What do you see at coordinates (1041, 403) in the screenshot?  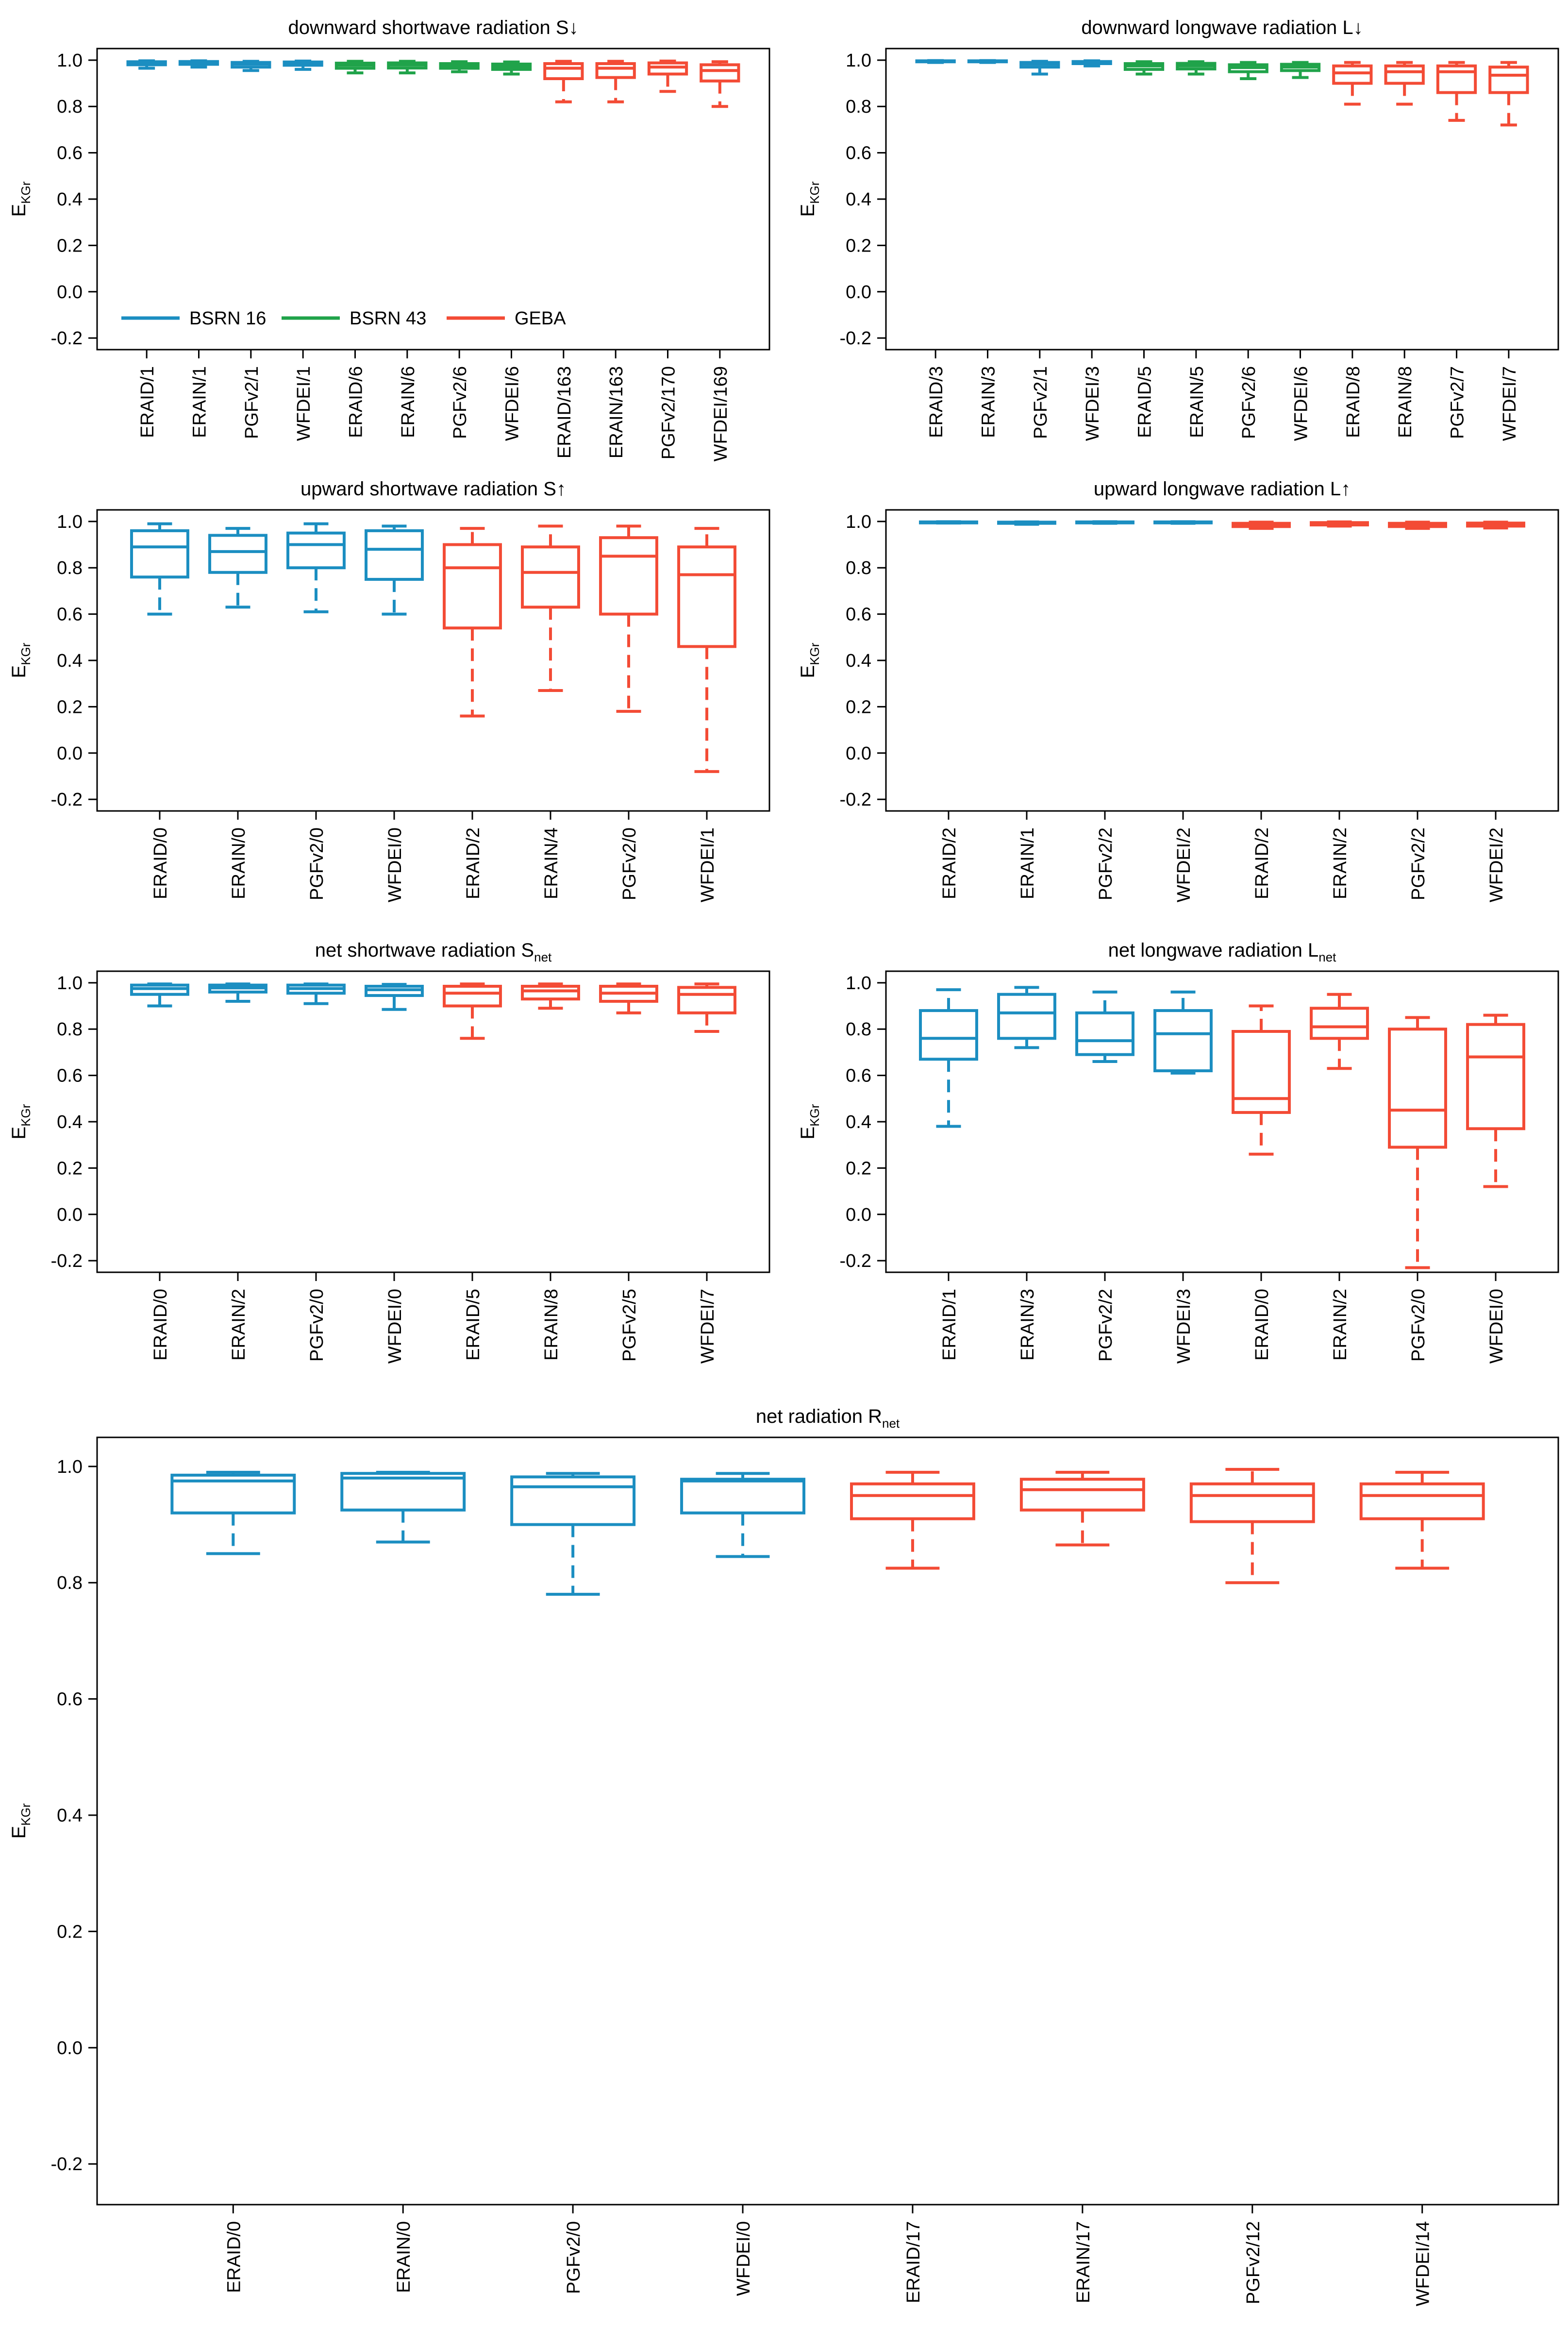 I see `x-category-label: PGFv2/1` at bounding box center [1041, 403].